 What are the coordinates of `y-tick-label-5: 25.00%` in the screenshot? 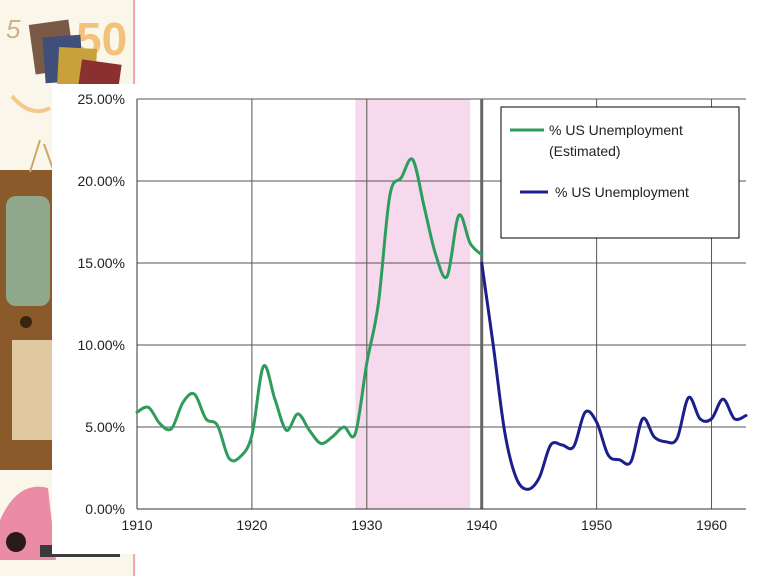 It's located at (101, 99).